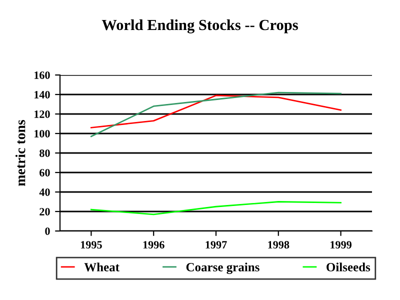 The image size is (400, 300). Describe the element at coordinates (44, 192) in the screenshot. I see `y-tick-label: 40` at that location.